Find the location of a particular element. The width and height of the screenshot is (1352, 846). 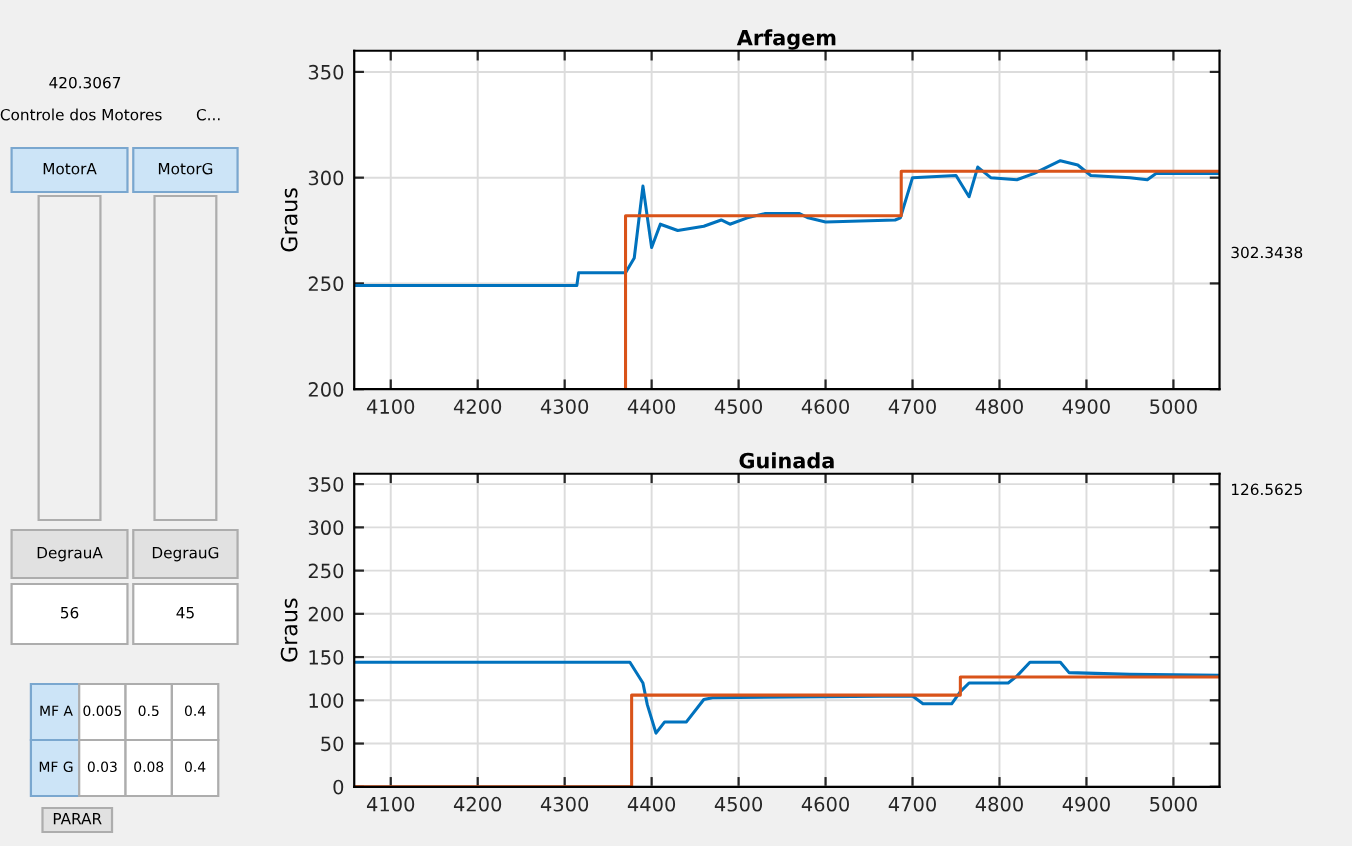

chart-title: Arfagem is located at coordinates (786, 39).